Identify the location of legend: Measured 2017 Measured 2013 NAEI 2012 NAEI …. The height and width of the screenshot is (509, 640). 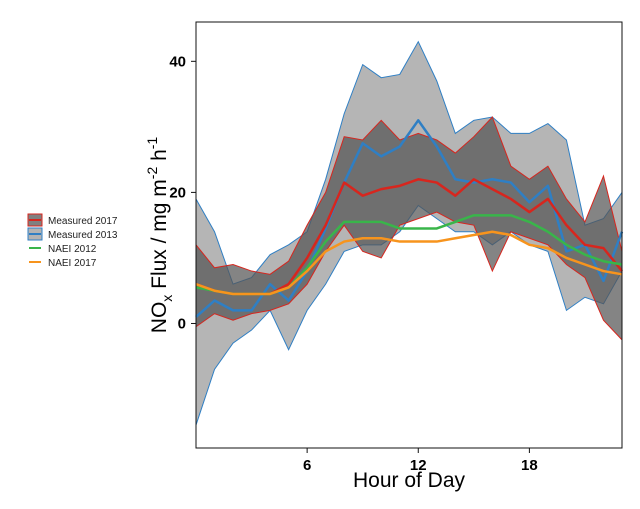
(72, 241).